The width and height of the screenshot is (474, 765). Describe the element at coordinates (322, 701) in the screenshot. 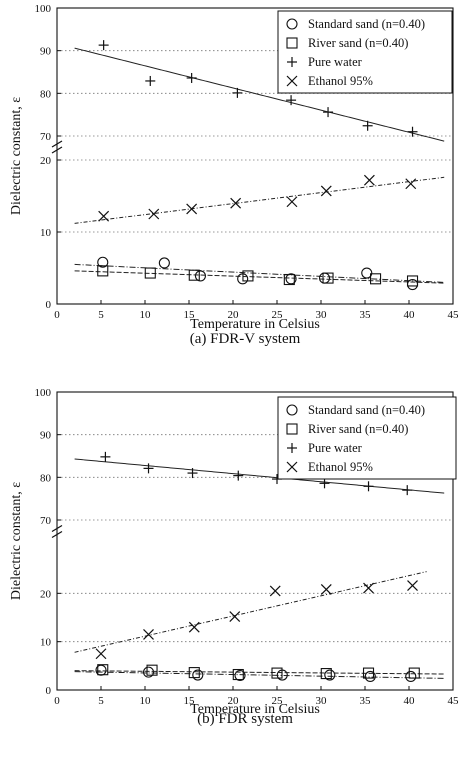

I see `x-tick-label: 30` at that location.